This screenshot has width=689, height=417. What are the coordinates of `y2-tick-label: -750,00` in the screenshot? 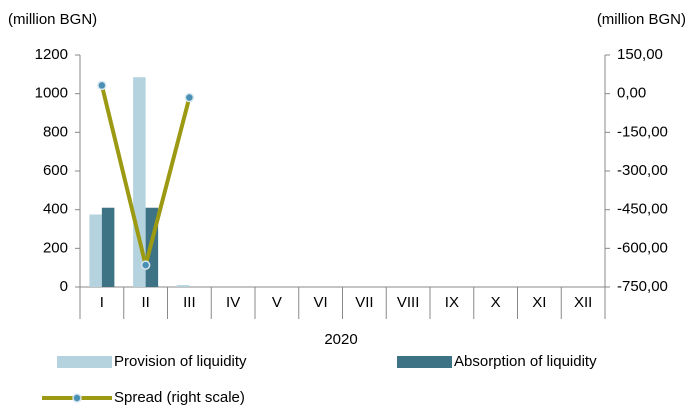 It's located at (642, 286).